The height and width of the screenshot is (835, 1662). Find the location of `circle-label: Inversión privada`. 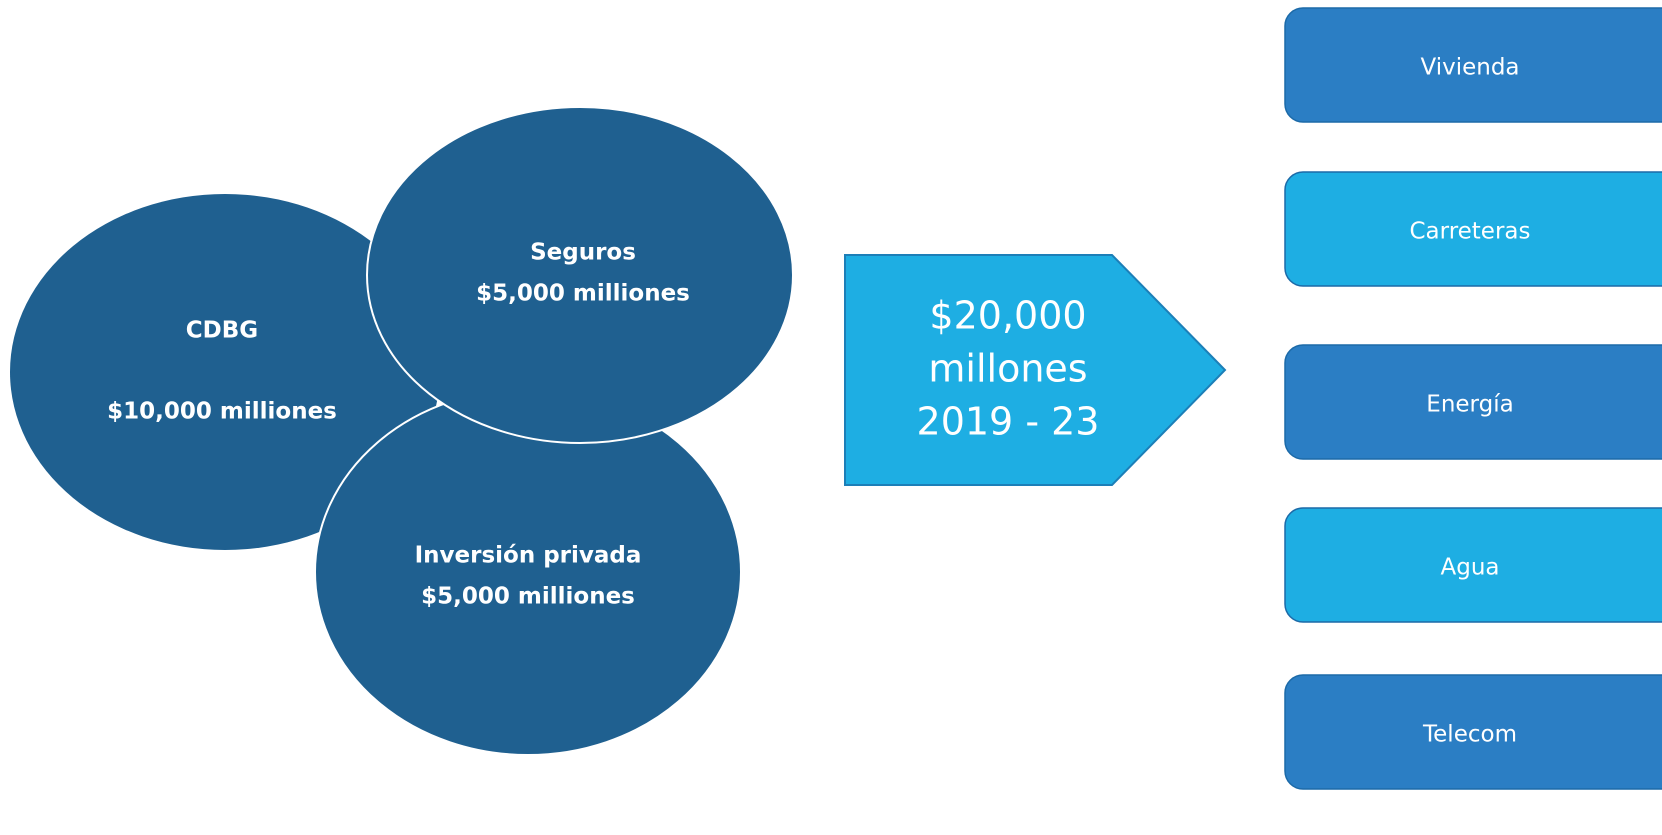

circle-label: Inversión privada is located at coordinates (528, 556).